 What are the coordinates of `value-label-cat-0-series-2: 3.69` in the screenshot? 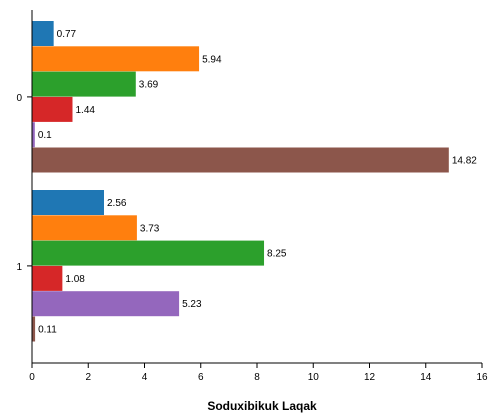 It's located at (149, 85).